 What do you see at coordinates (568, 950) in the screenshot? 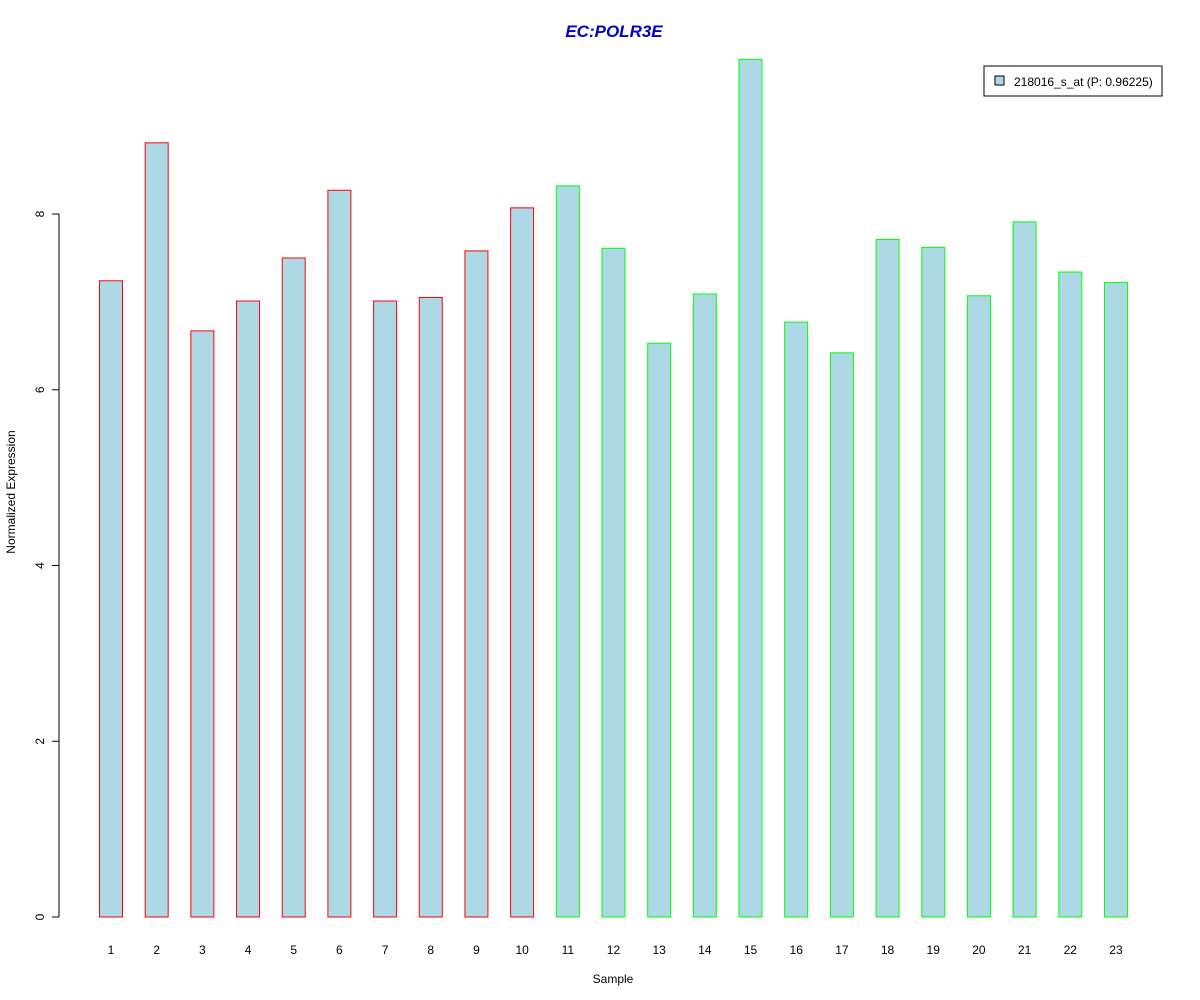
I see `x-tick-label: 11` at bounding box center [568, 950].